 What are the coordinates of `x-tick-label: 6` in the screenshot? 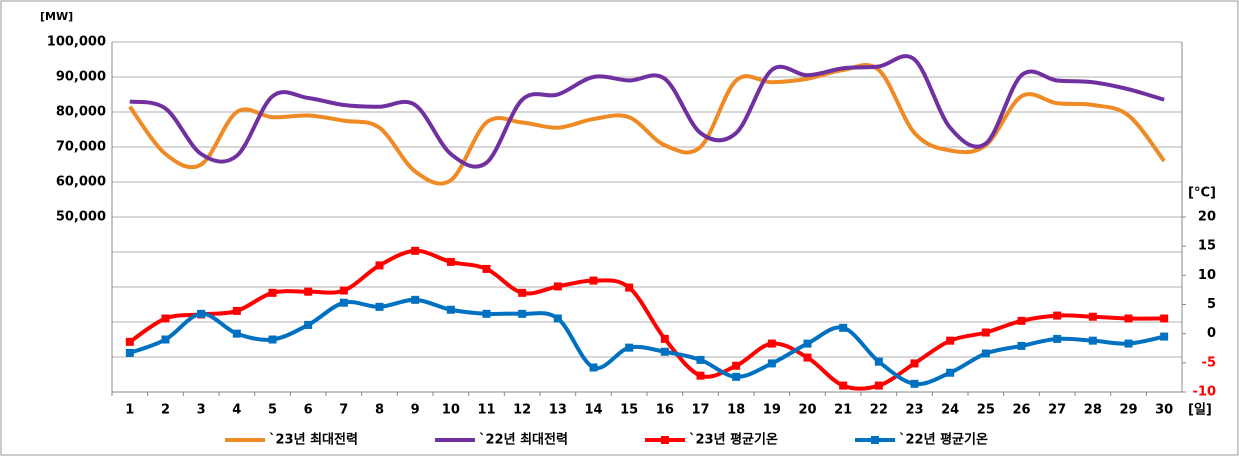 It's located at (308, 410).